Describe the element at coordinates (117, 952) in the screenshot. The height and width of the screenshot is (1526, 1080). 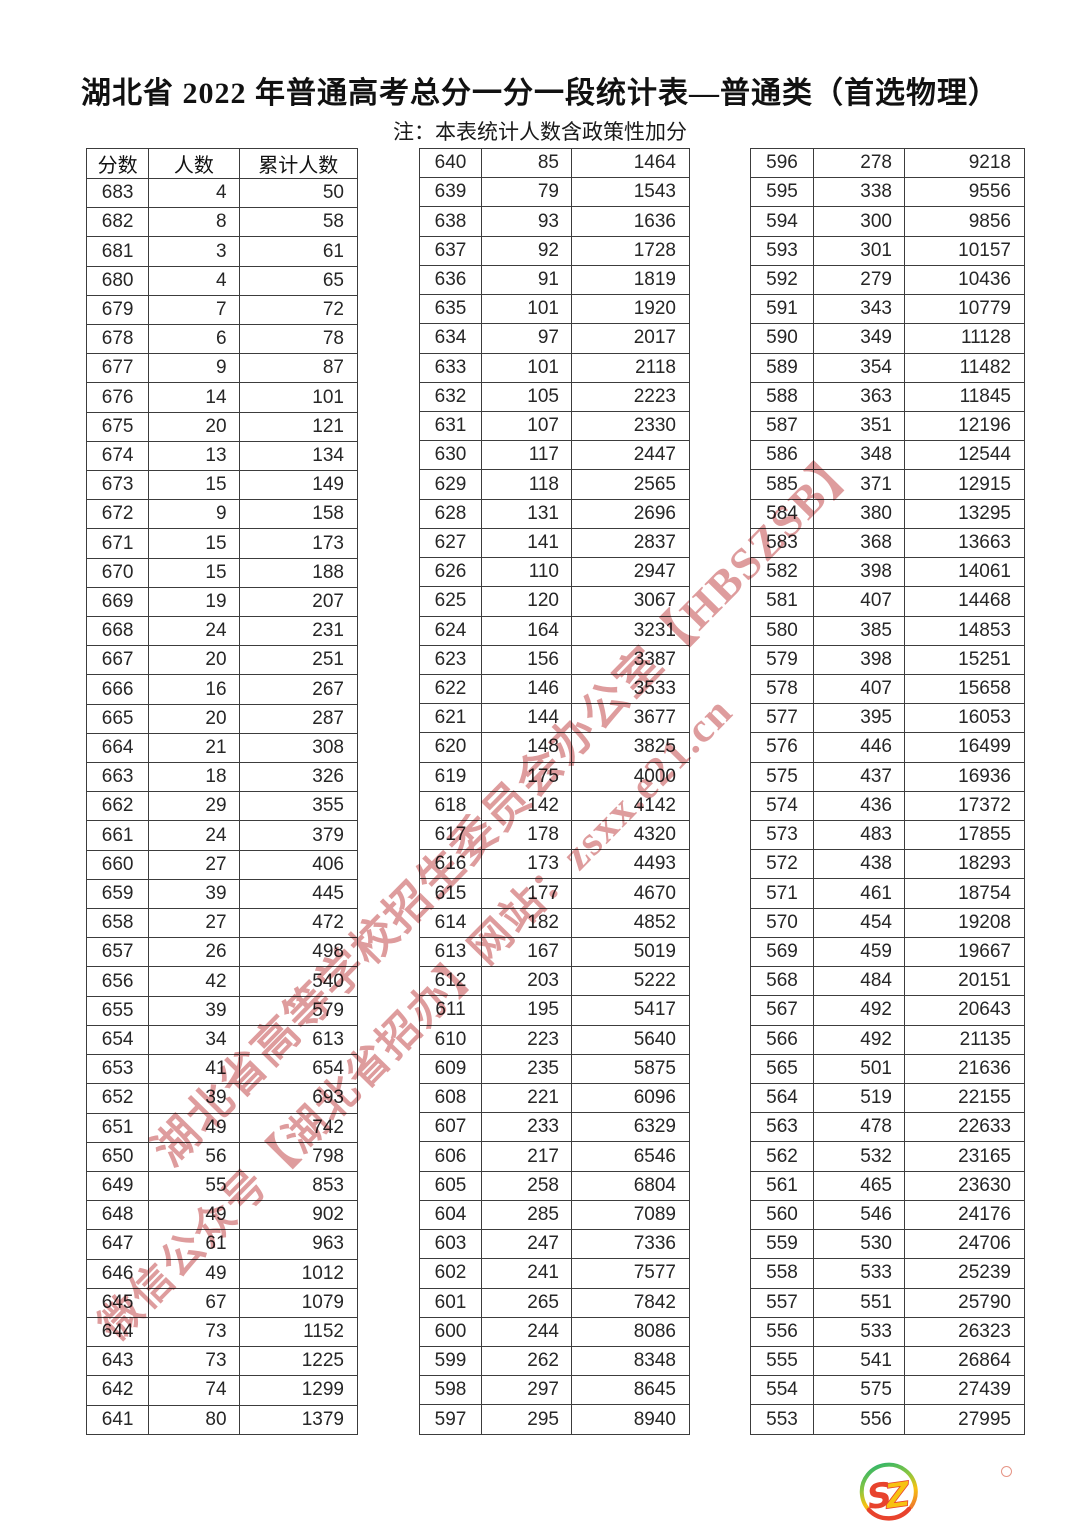
I see `score-cell: 657` at that location.